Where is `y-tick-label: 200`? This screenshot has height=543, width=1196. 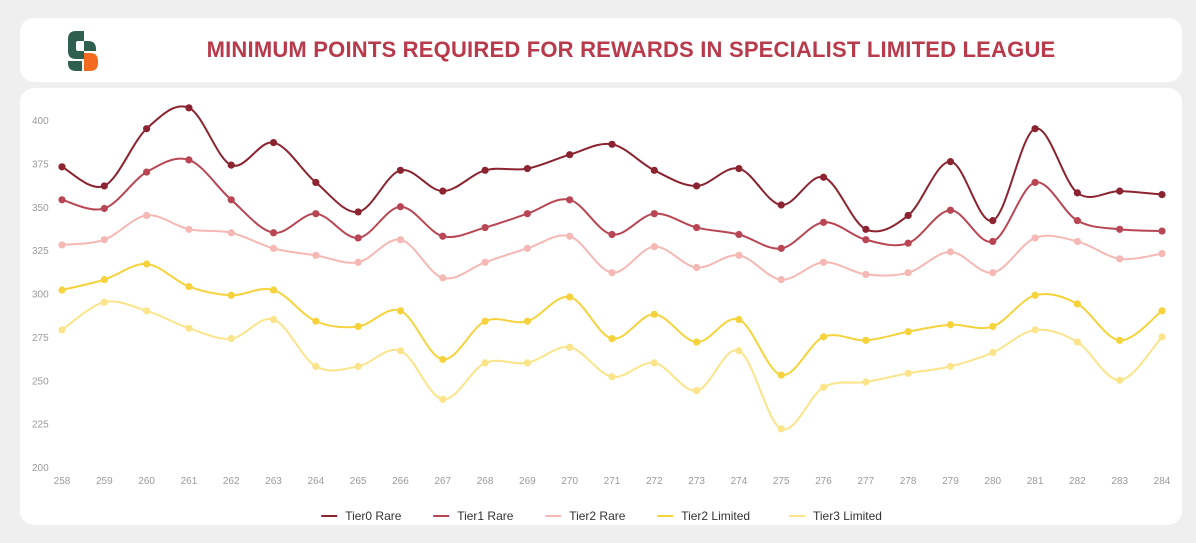
y-tick-label: 200 is located at coordinates (40, 468).